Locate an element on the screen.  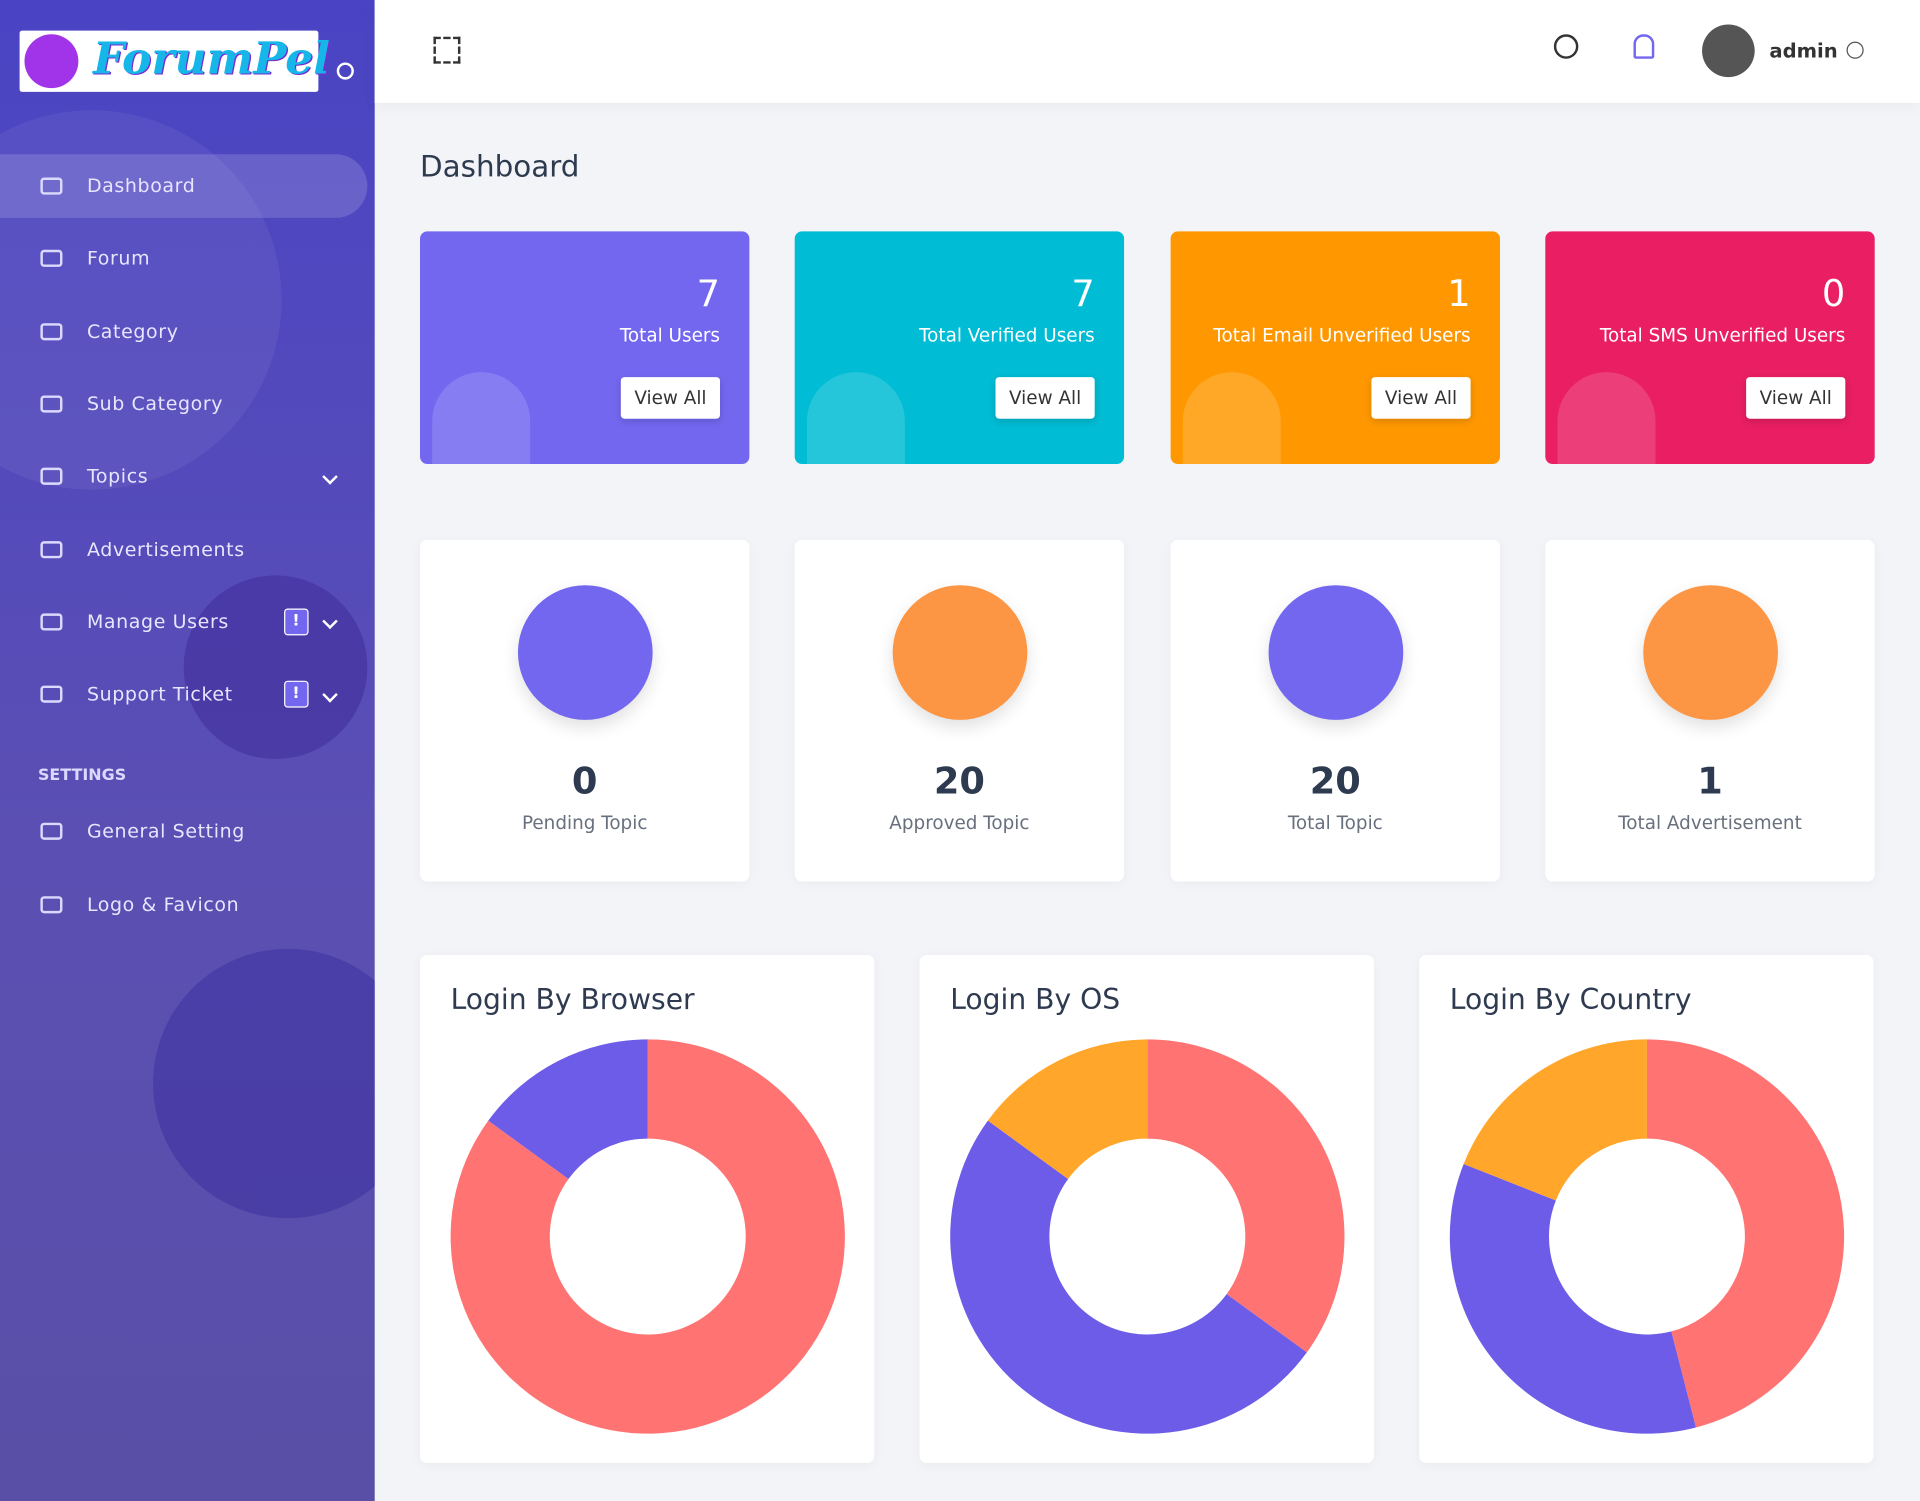
menu-item: Manage Users! is located at coordinates (183, 622).